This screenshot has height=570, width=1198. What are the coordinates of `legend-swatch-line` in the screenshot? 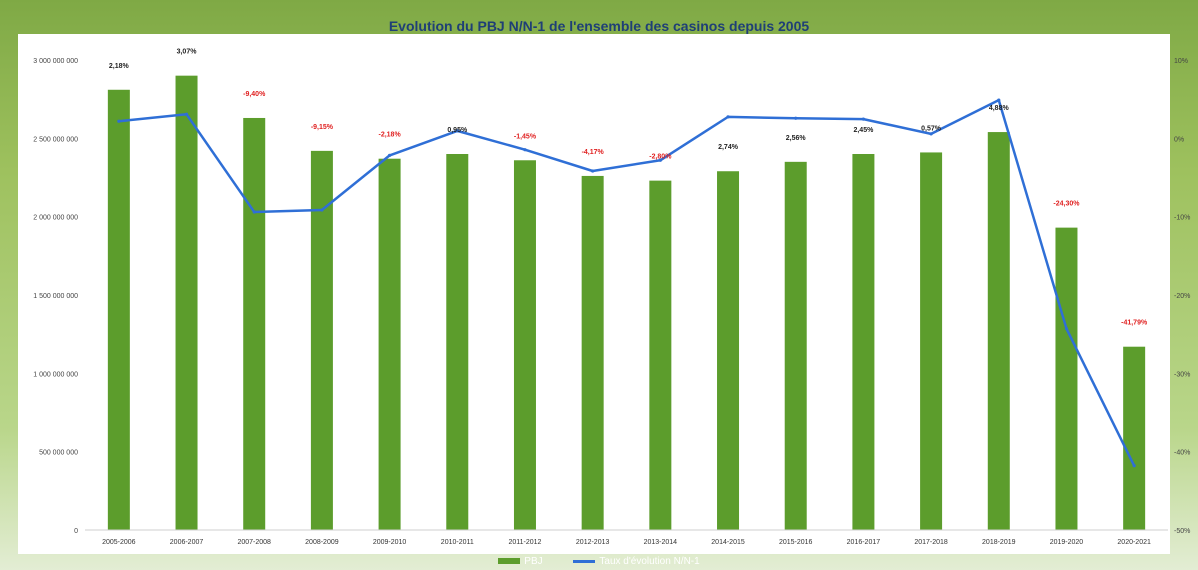 It's located at (584, 561).